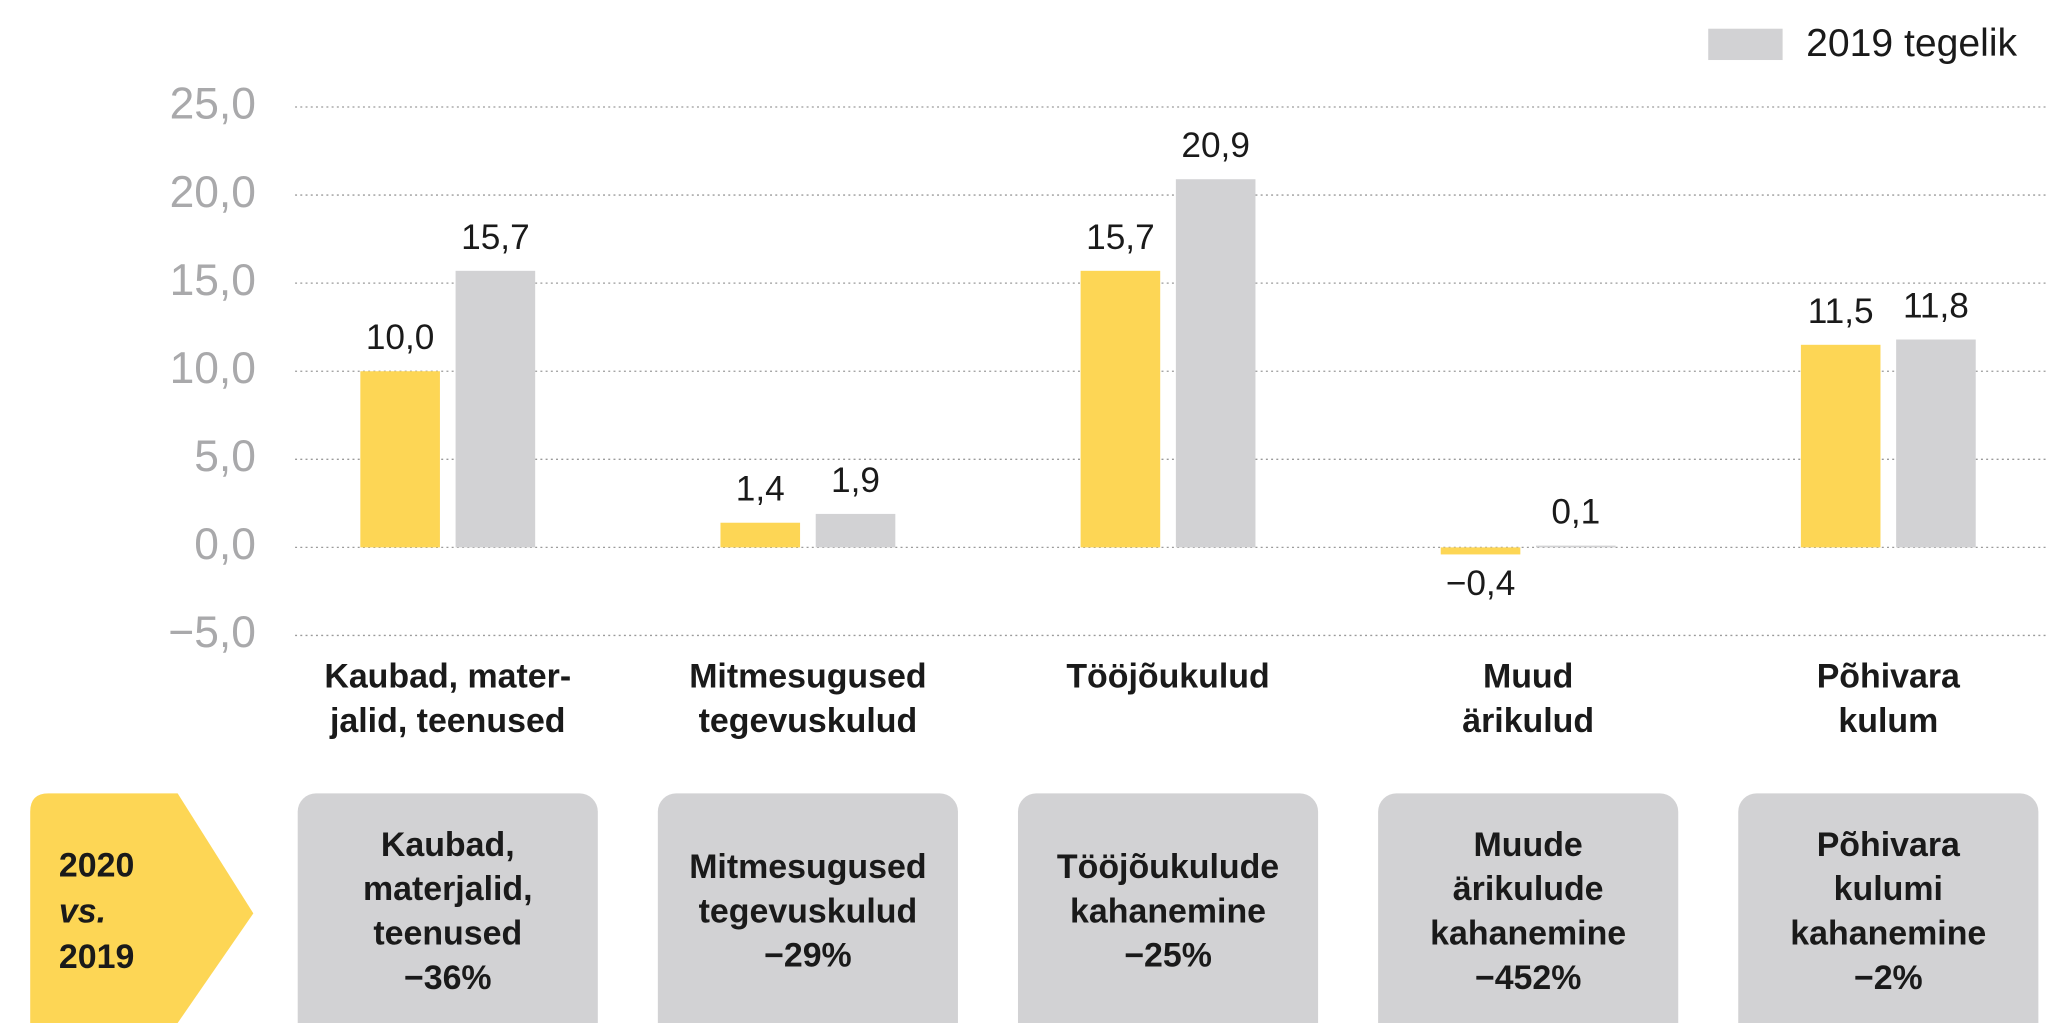 The width and height of the screenshot is (2049, 1023). I want to click on y-tick-label: 15,0, so click(213, 280).